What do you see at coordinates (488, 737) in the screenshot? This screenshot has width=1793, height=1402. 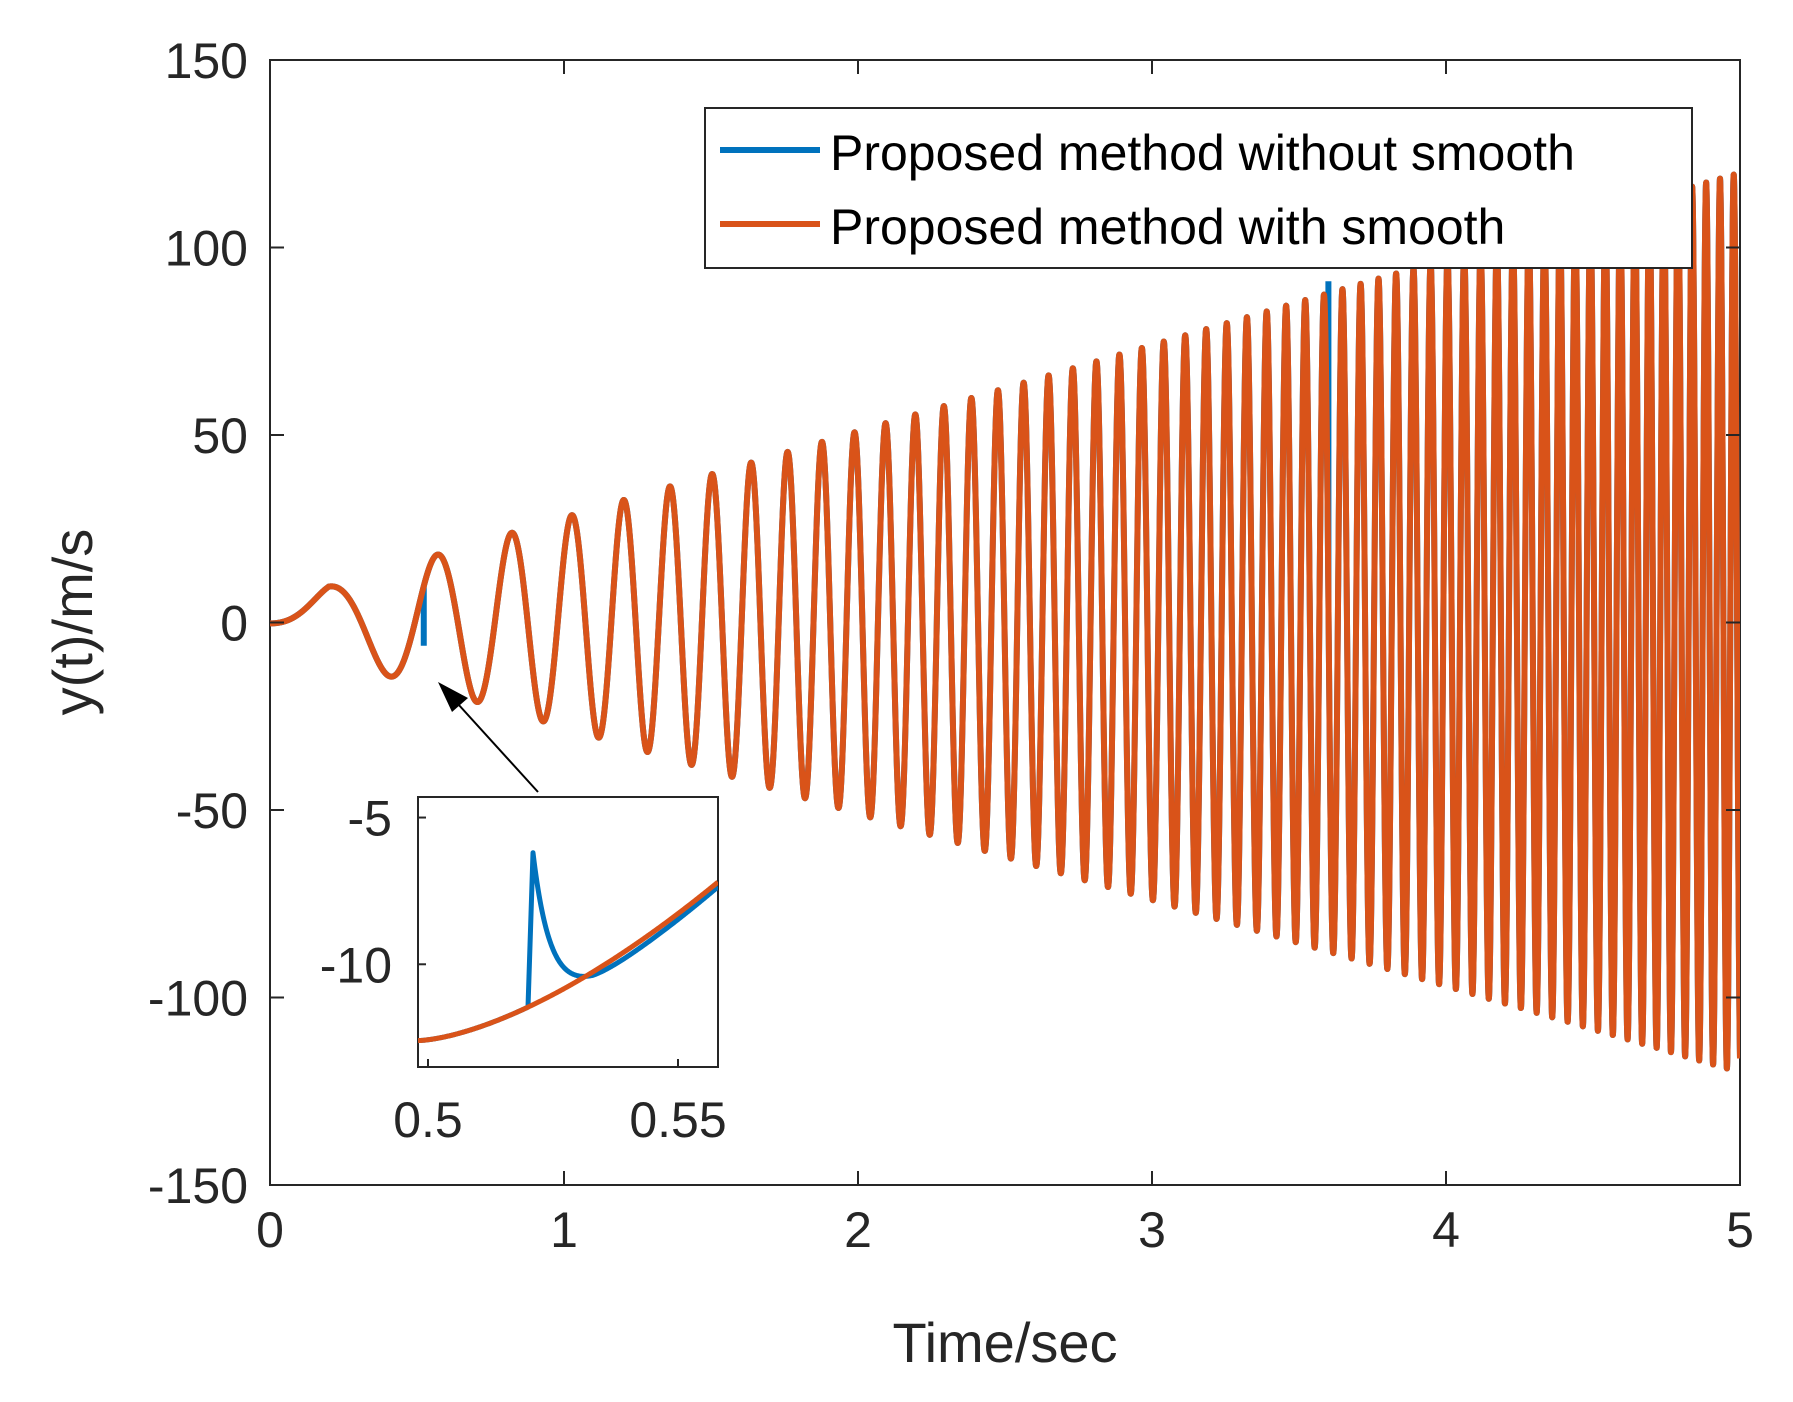 I see `annotation-arrow` at bounding box center [488, 737].